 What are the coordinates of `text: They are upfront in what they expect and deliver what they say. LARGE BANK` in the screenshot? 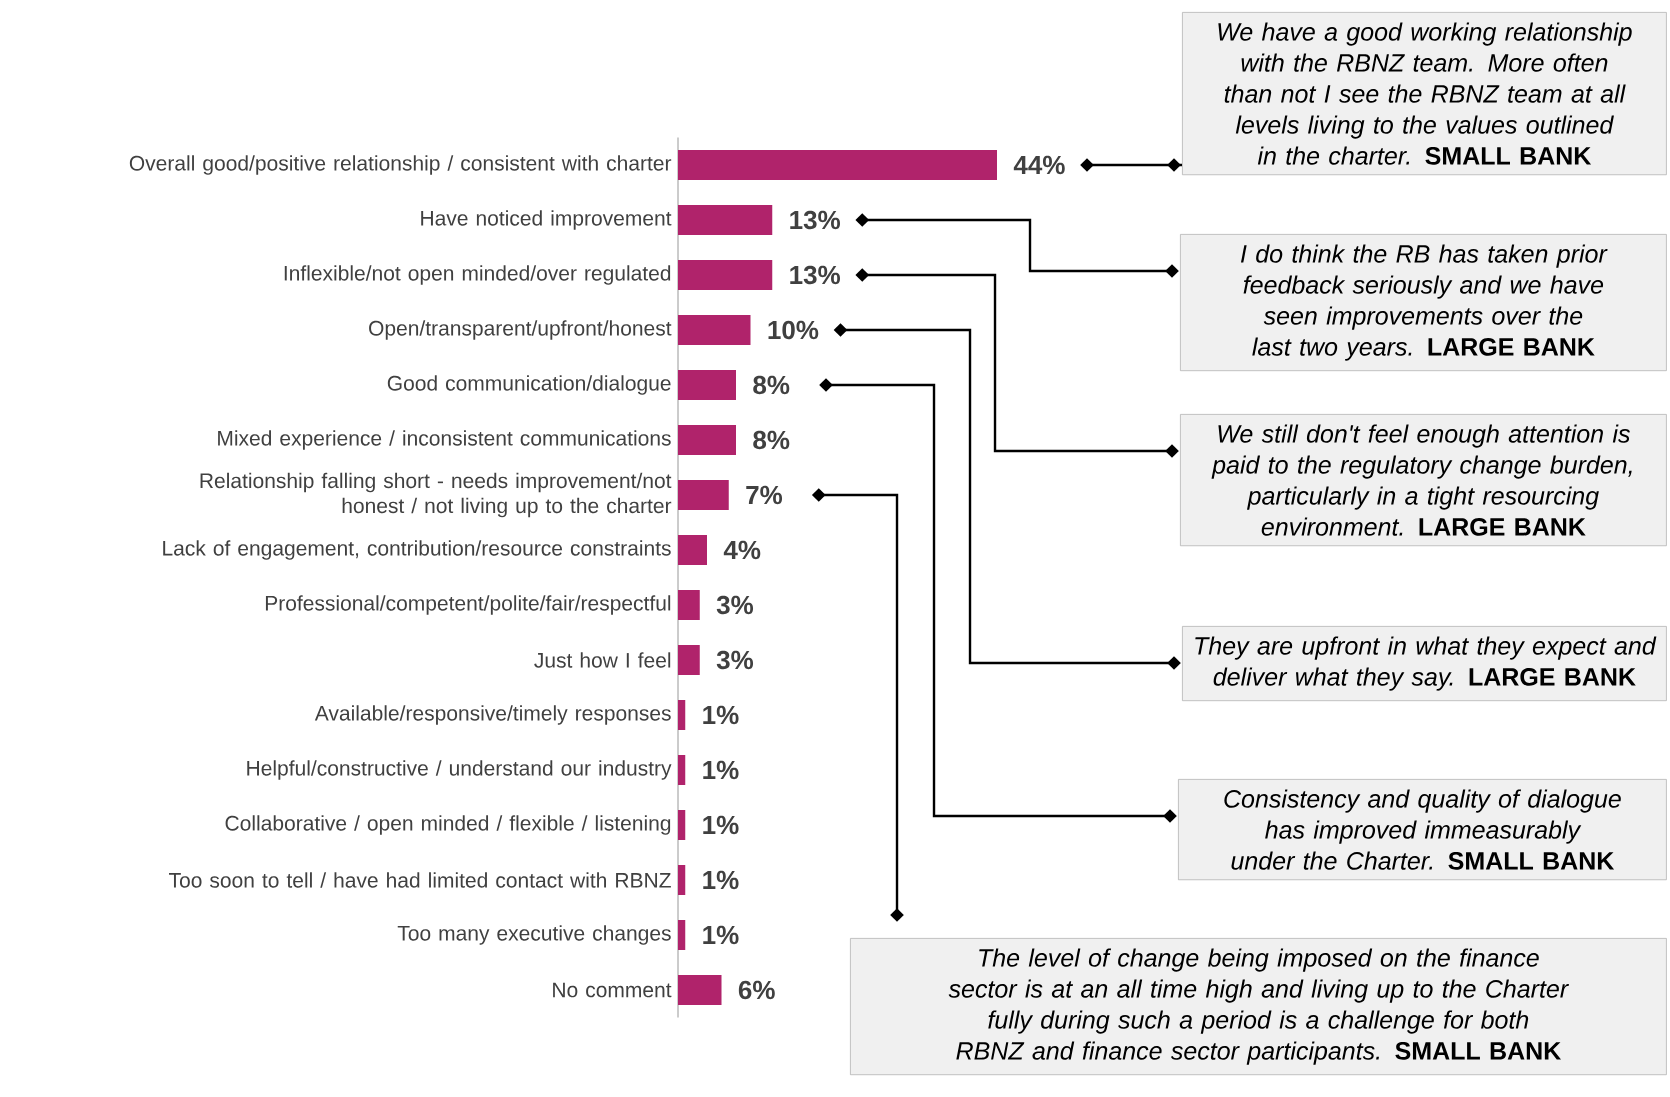 It's located at (1426, 663).